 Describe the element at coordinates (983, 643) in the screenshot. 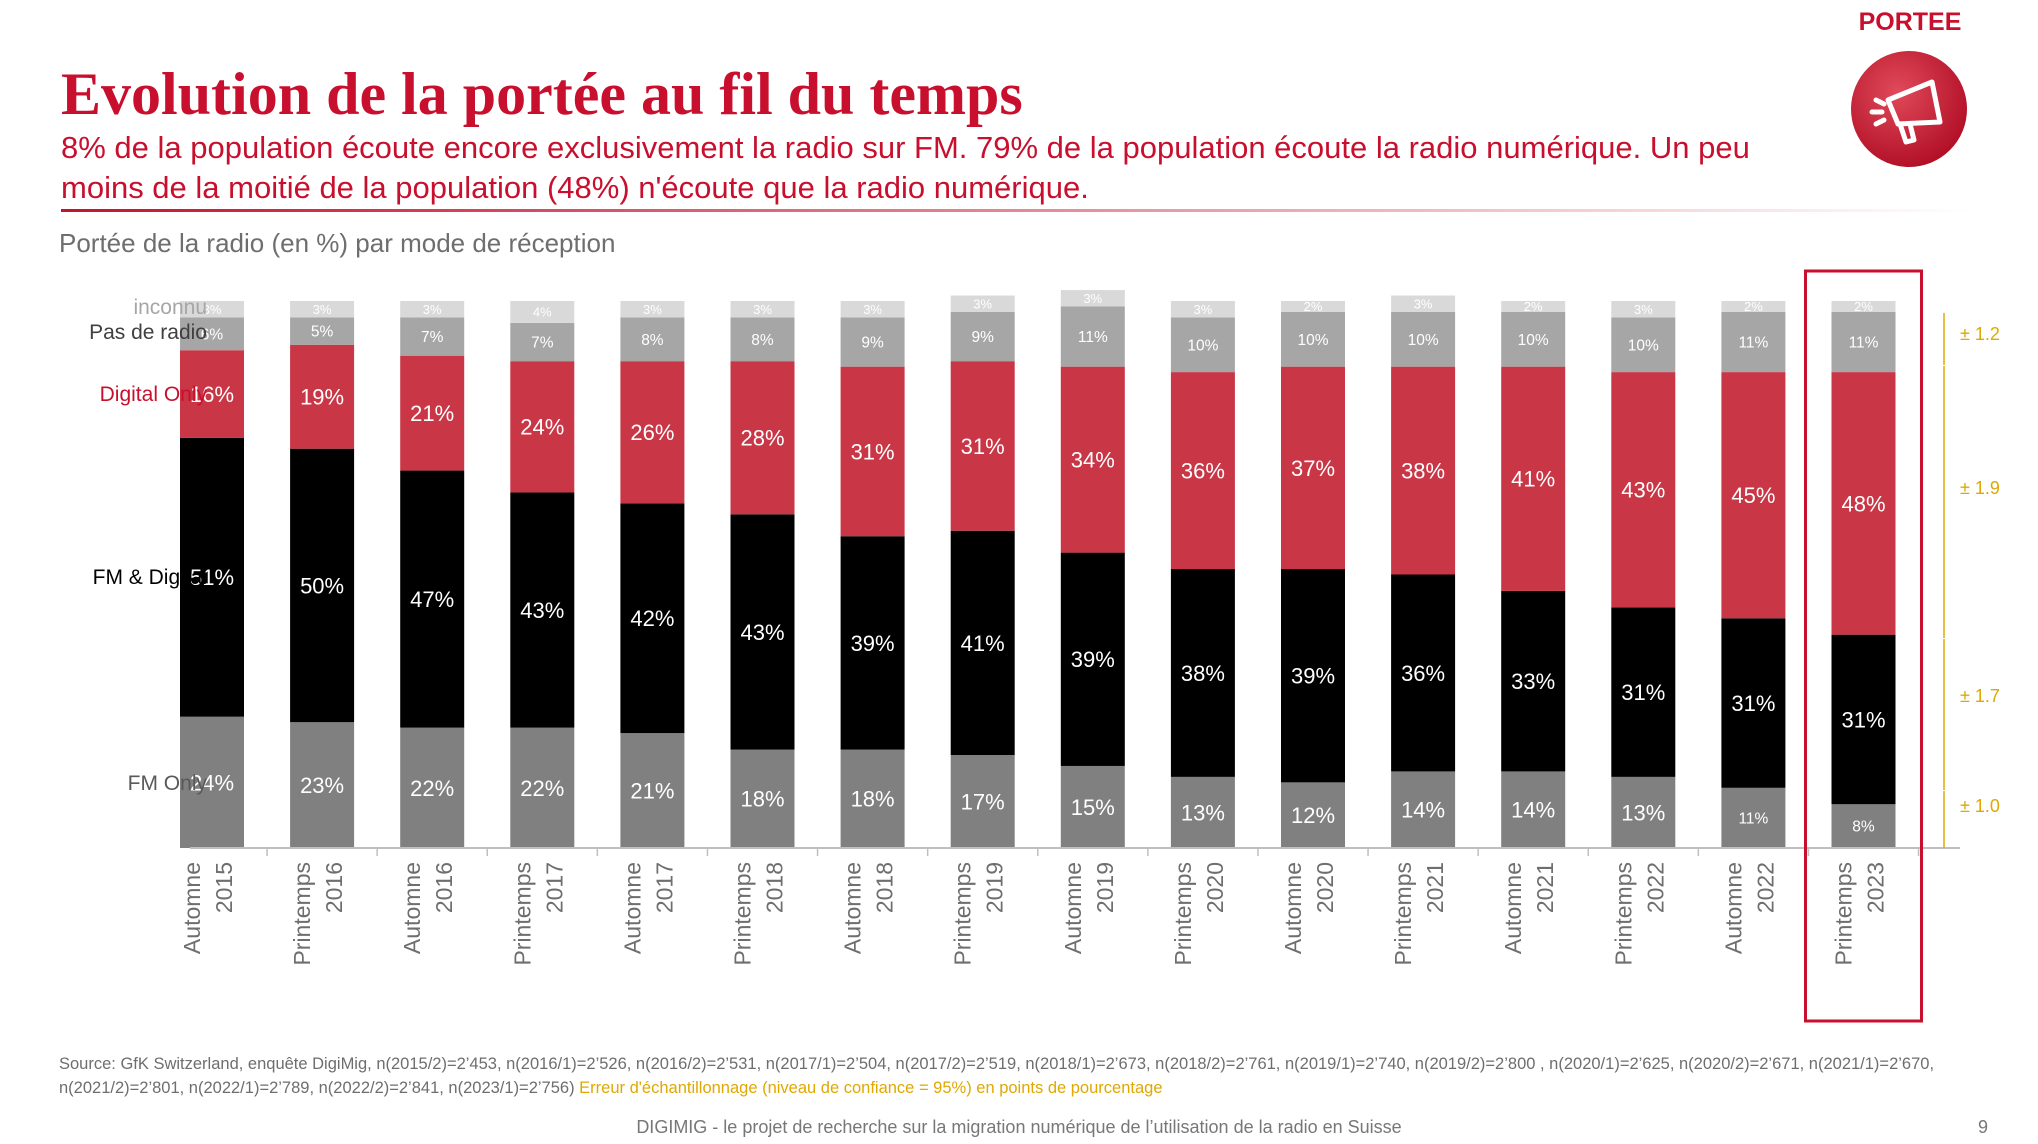

I see `data-label: 41%` at that location.